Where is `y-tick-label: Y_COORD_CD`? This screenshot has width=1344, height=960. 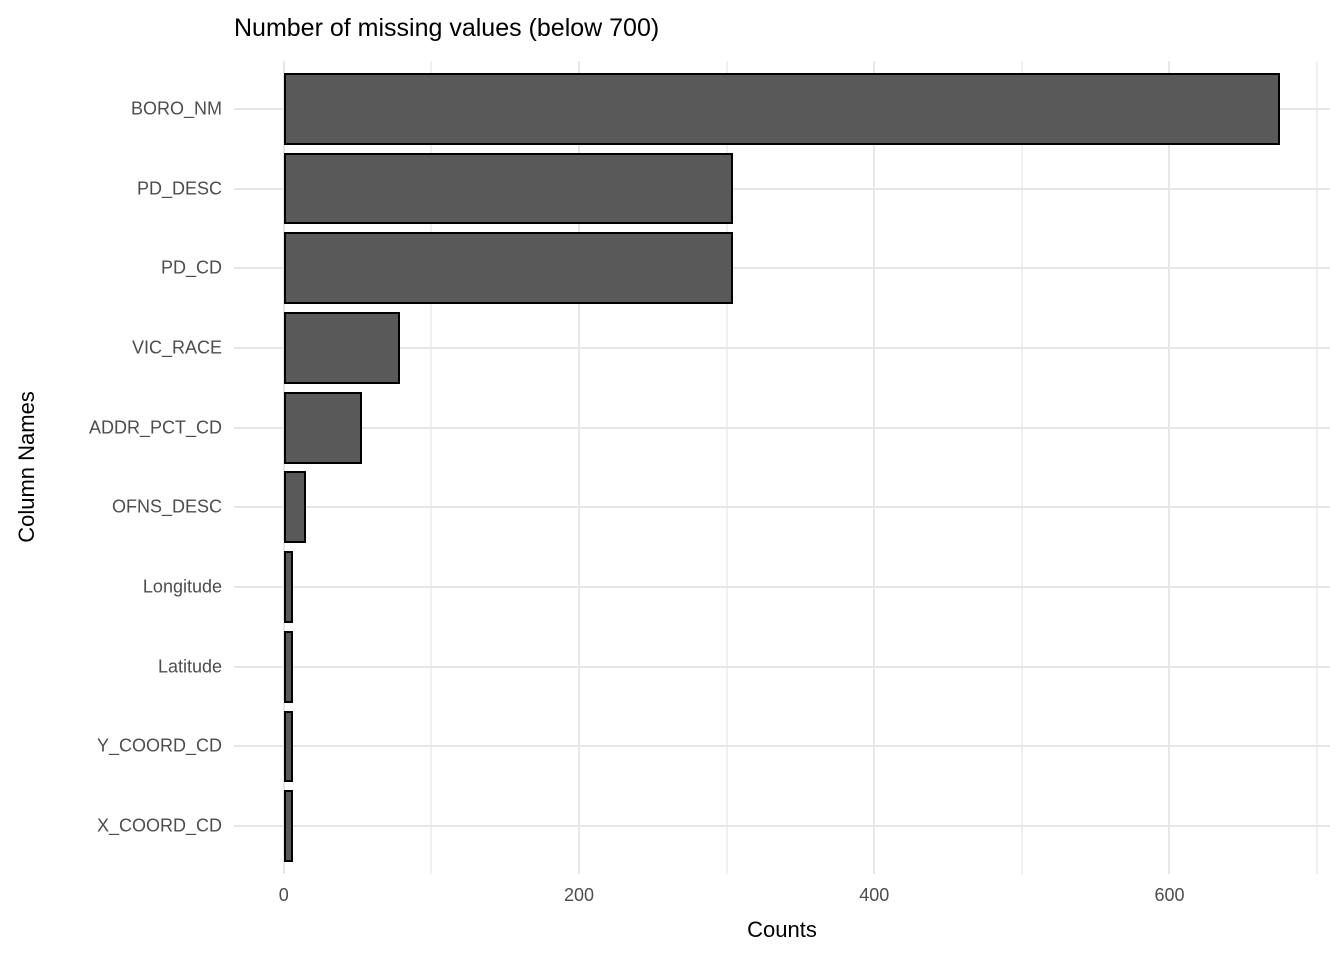
y-tick-label: Y_COORD_CD is located at coordinates (159, 745).